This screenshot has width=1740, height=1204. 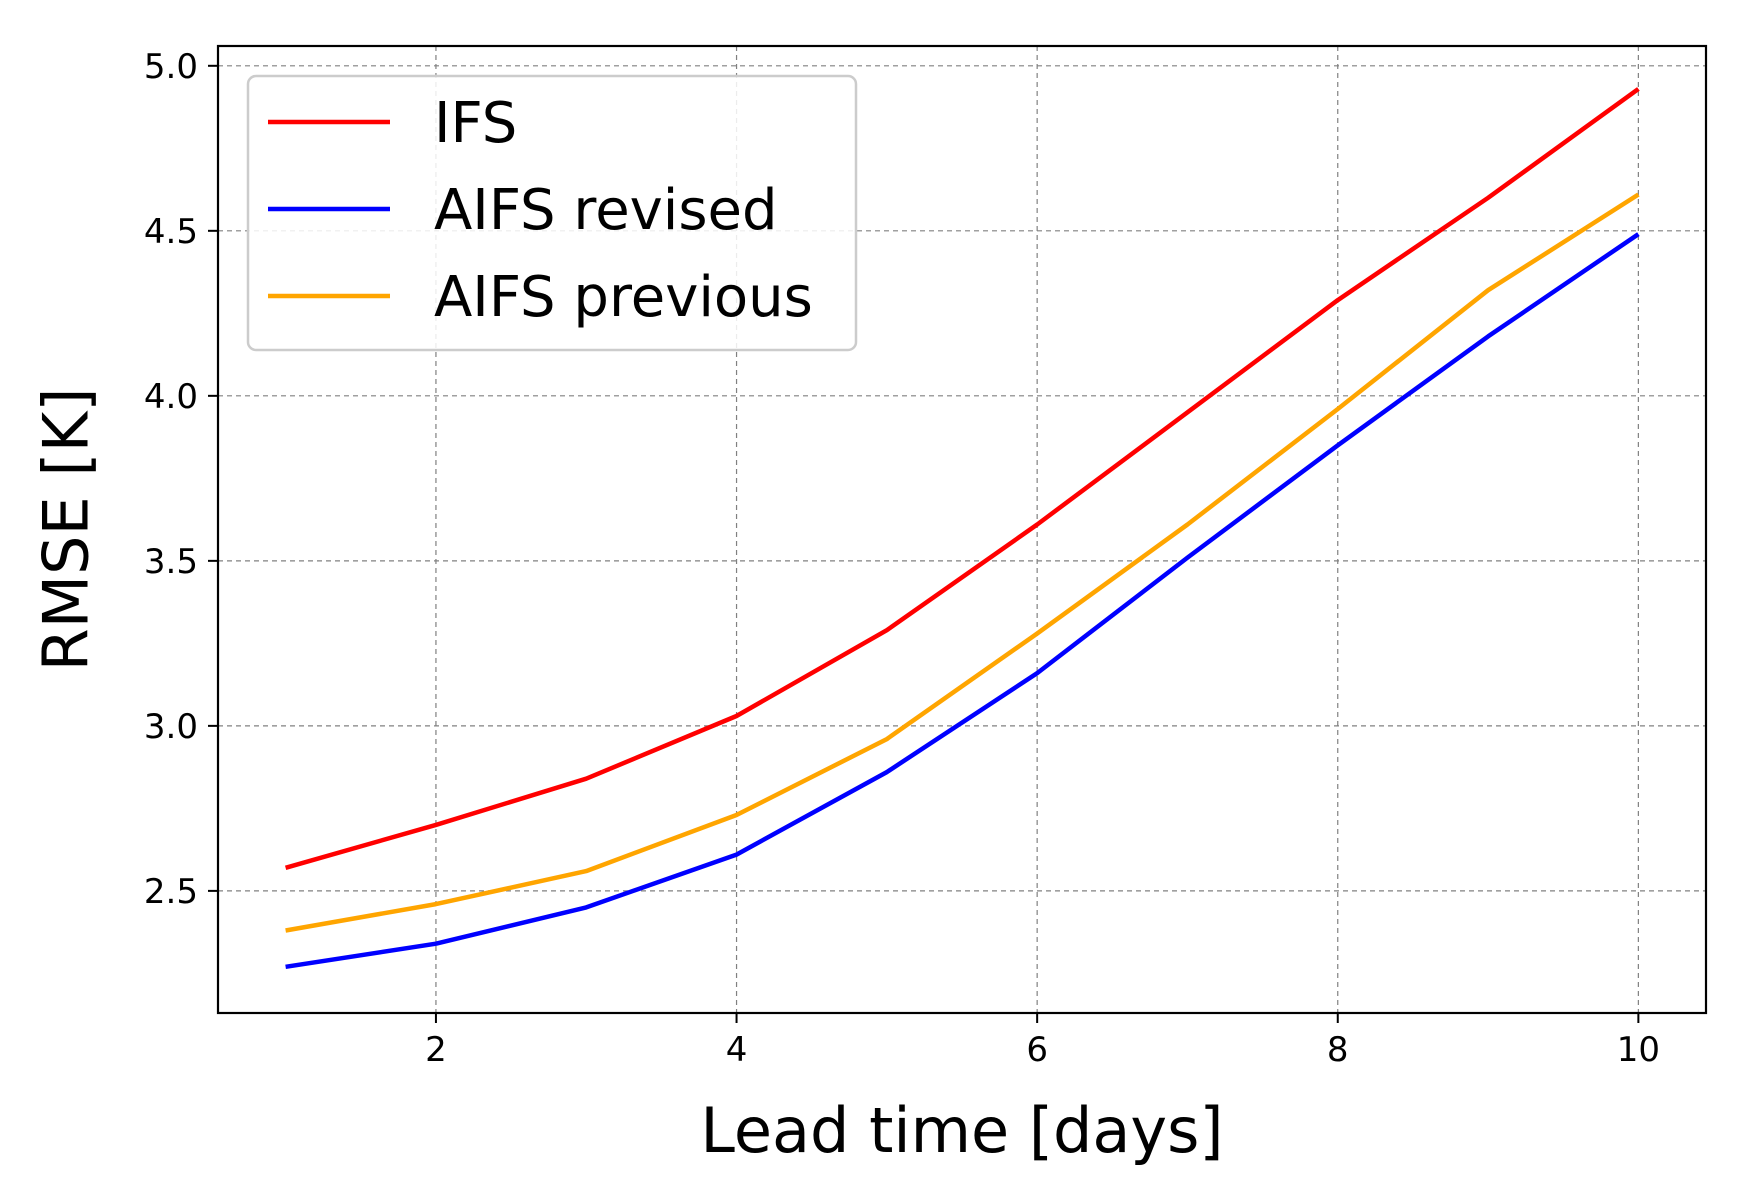 I want to click on y-axis-label: RMSE [K], so click(x=66, y=530).